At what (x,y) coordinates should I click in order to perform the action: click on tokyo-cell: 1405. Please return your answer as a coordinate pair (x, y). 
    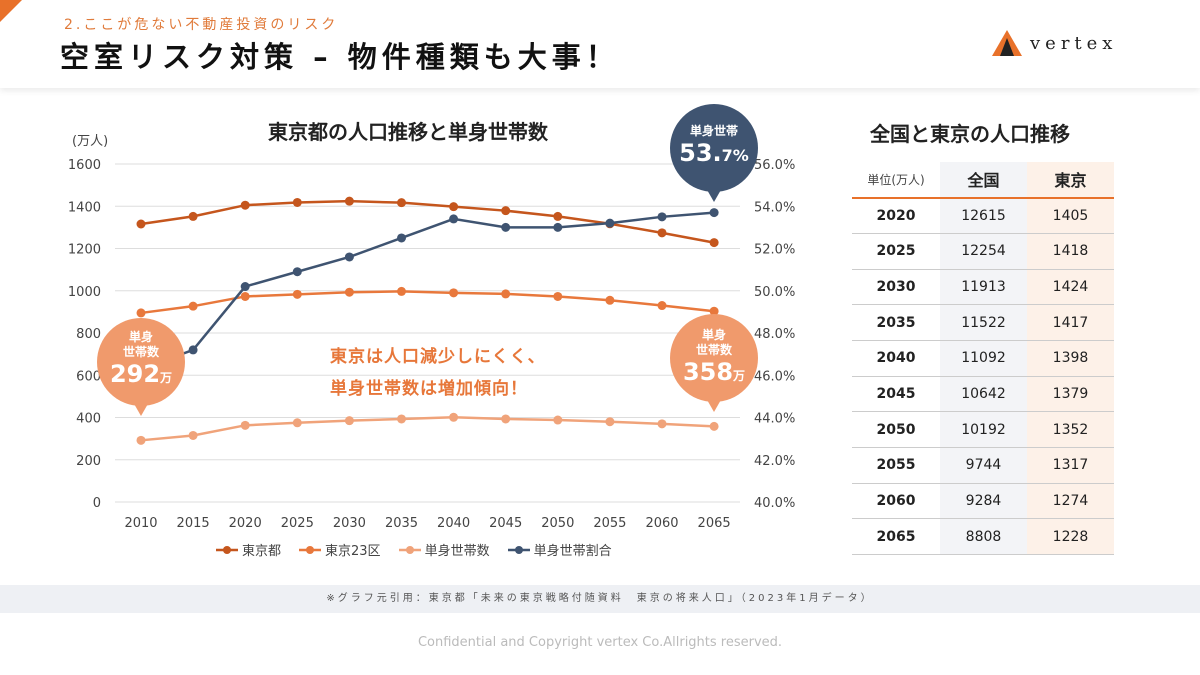
    Looking at the image, I should click on (1070, 215).